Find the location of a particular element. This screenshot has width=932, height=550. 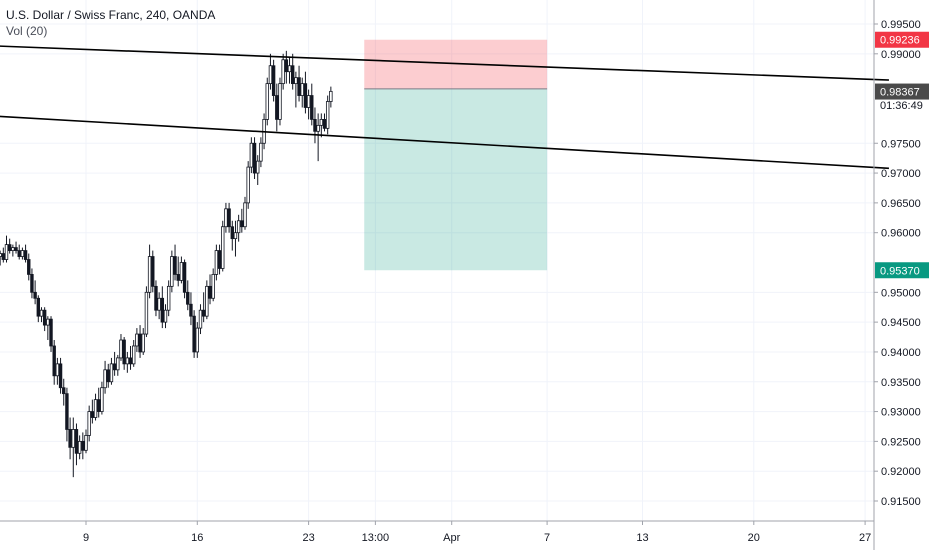

position-tool is located at coordinates (456, 155).